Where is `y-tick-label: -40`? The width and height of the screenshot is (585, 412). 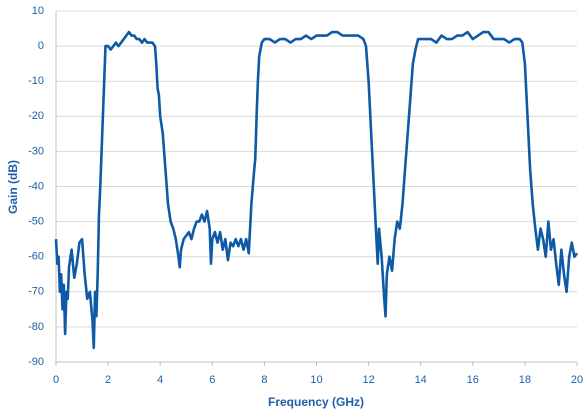 y-tick-label: -40 is located at coordinates (36, 186).